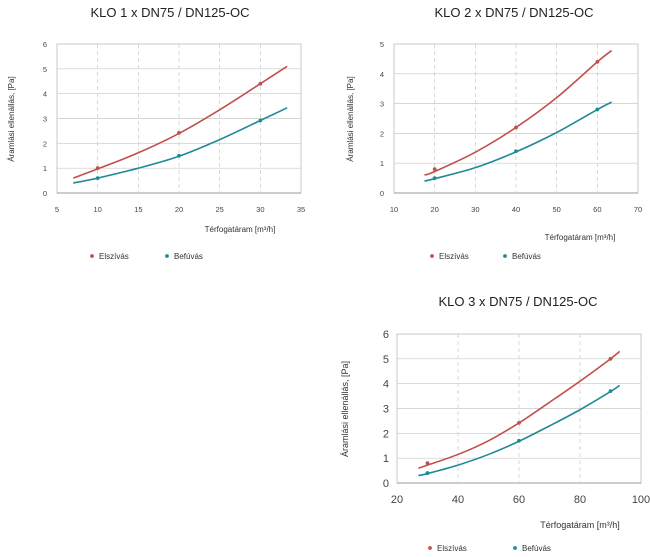 This screenshot has height=557, width=650. What do you see at coordinates (92, 256) in the screenshot?
I see `klo1-legend-elszivas-marker` at bounding box center [92, 256].